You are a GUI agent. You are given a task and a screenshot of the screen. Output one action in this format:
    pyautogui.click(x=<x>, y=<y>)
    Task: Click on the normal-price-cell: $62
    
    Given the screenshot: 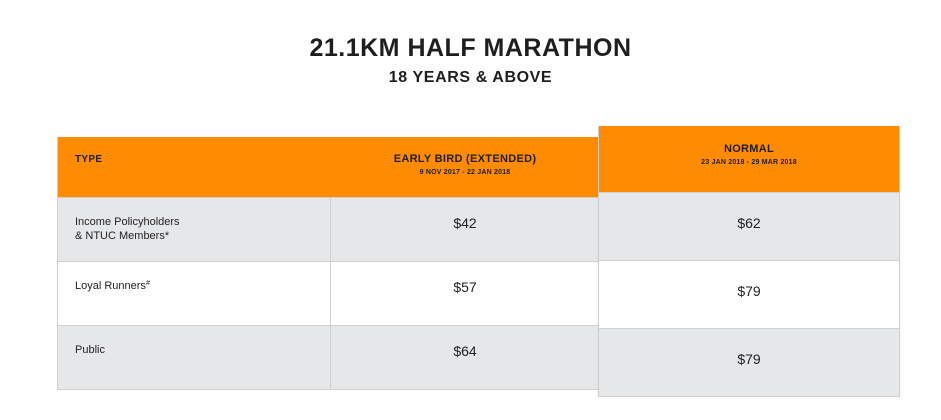 What is the action you would take?
    pyautogui.click(x=749, y=226)
    